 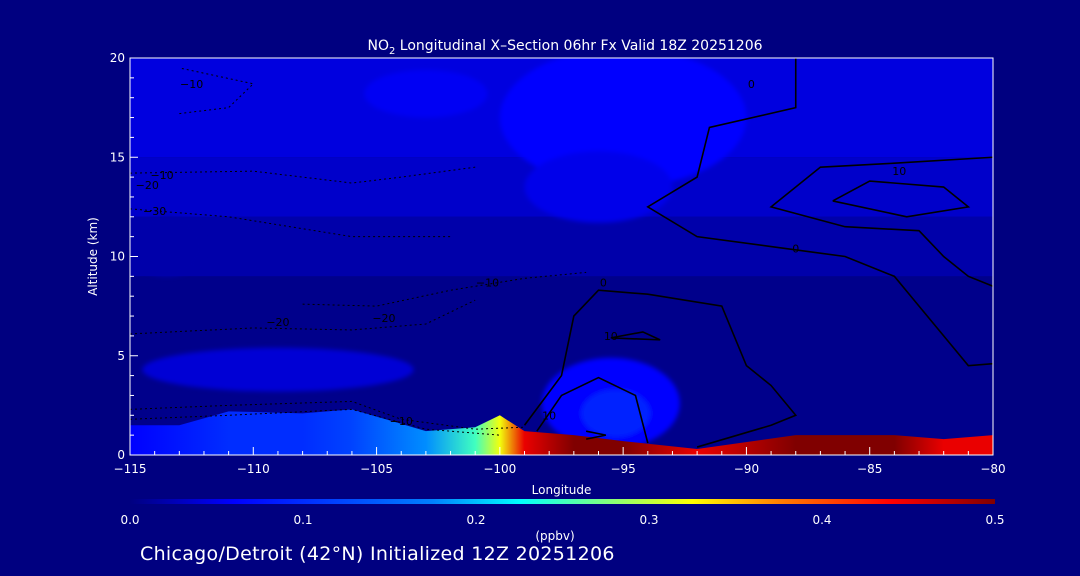 What do you see at coordinates (869, 469) in the screenshot?
I see `x-tick-label: −85` at bounding box center [869, 469].